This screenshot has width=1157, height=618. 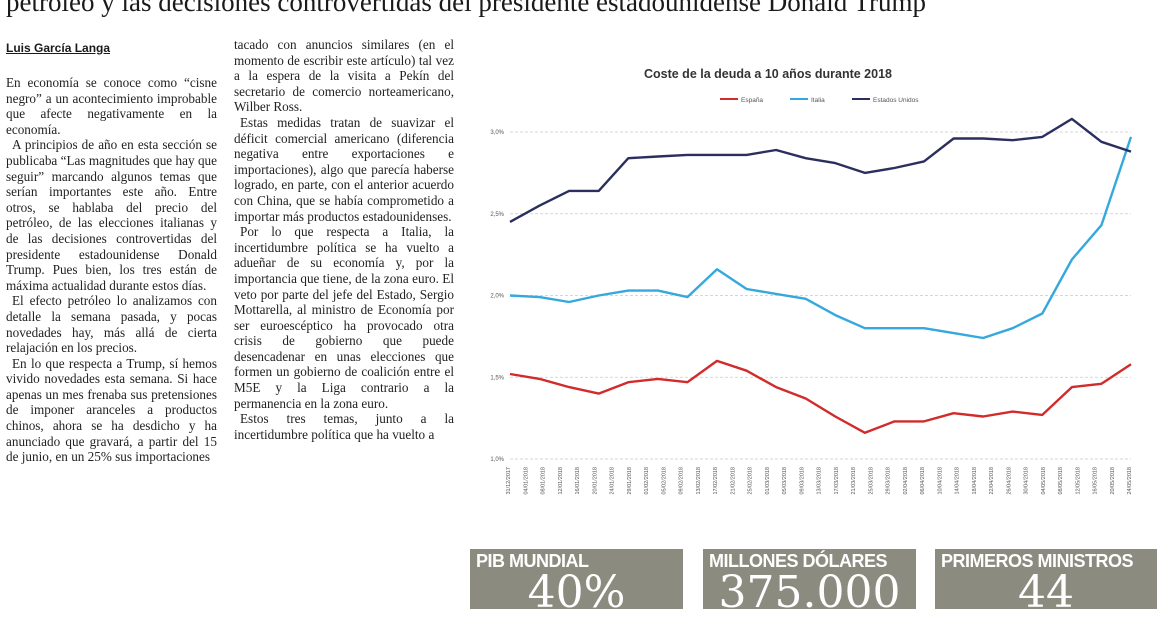 I want to click on x-tick-label: 25/03/2018, so click(x=871, y=481).